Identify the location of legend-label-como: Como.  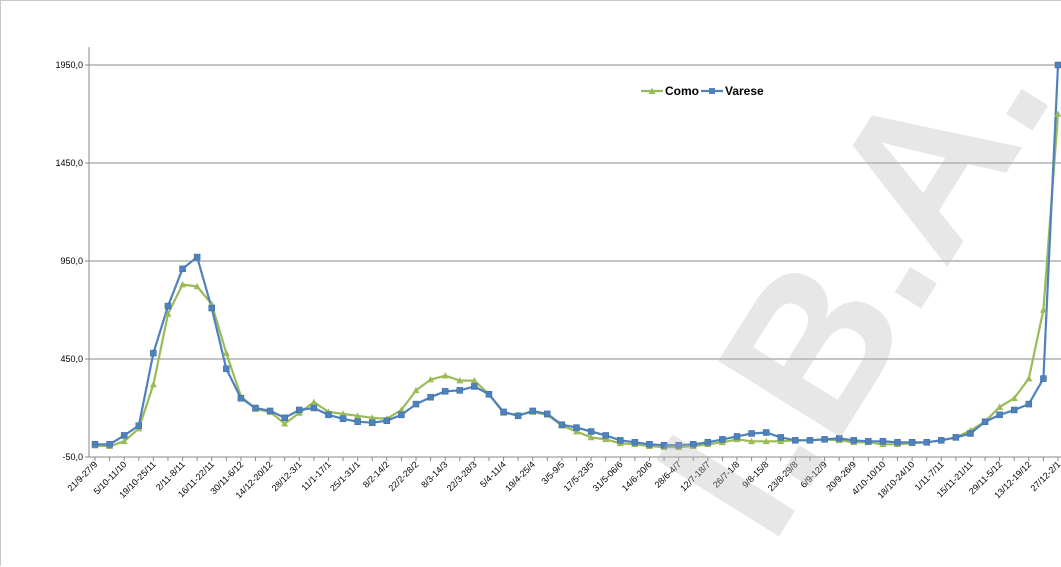
(682, 91).